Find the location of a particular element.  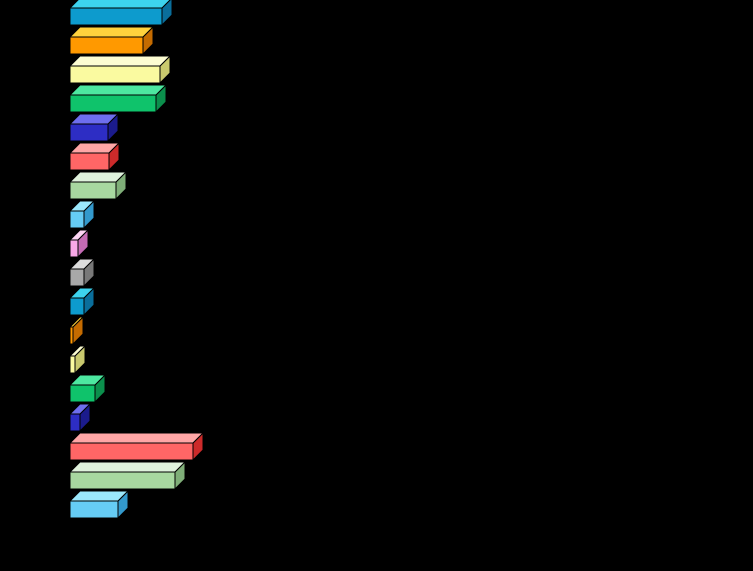

bar-16-top-face is located at coordinates (136, 438).